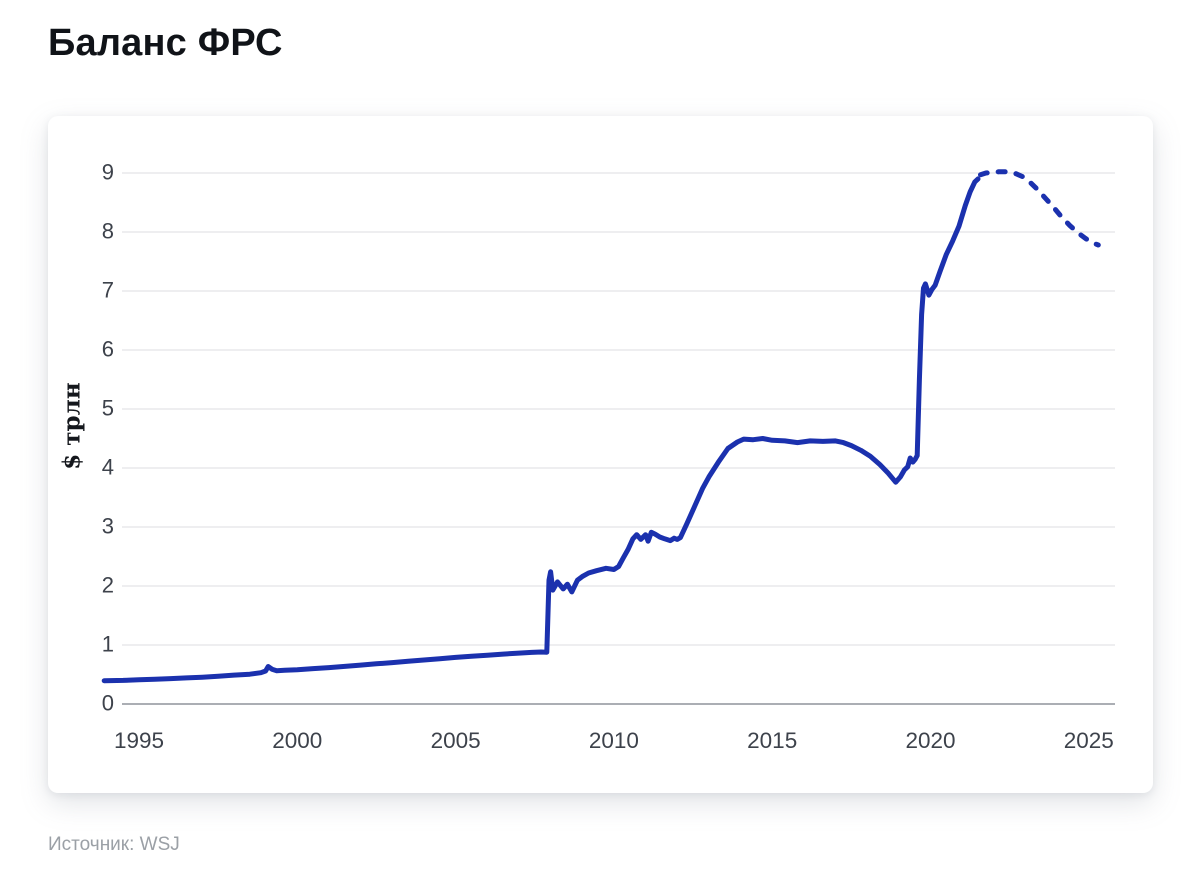 This screenshot has width=1200, height=896. Describe the element at coordinates (107, 703) in the screenshot. I see `y-tick-label: 0` at that location.